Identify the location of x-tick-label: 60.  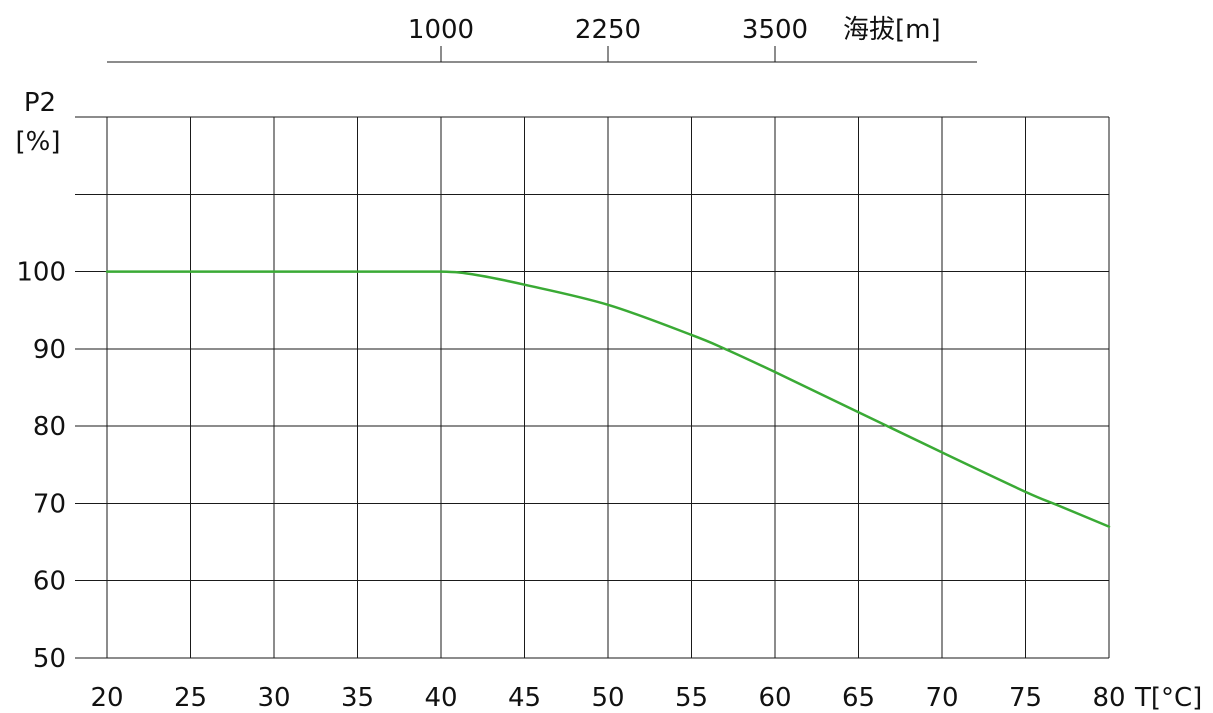
(774, 698).